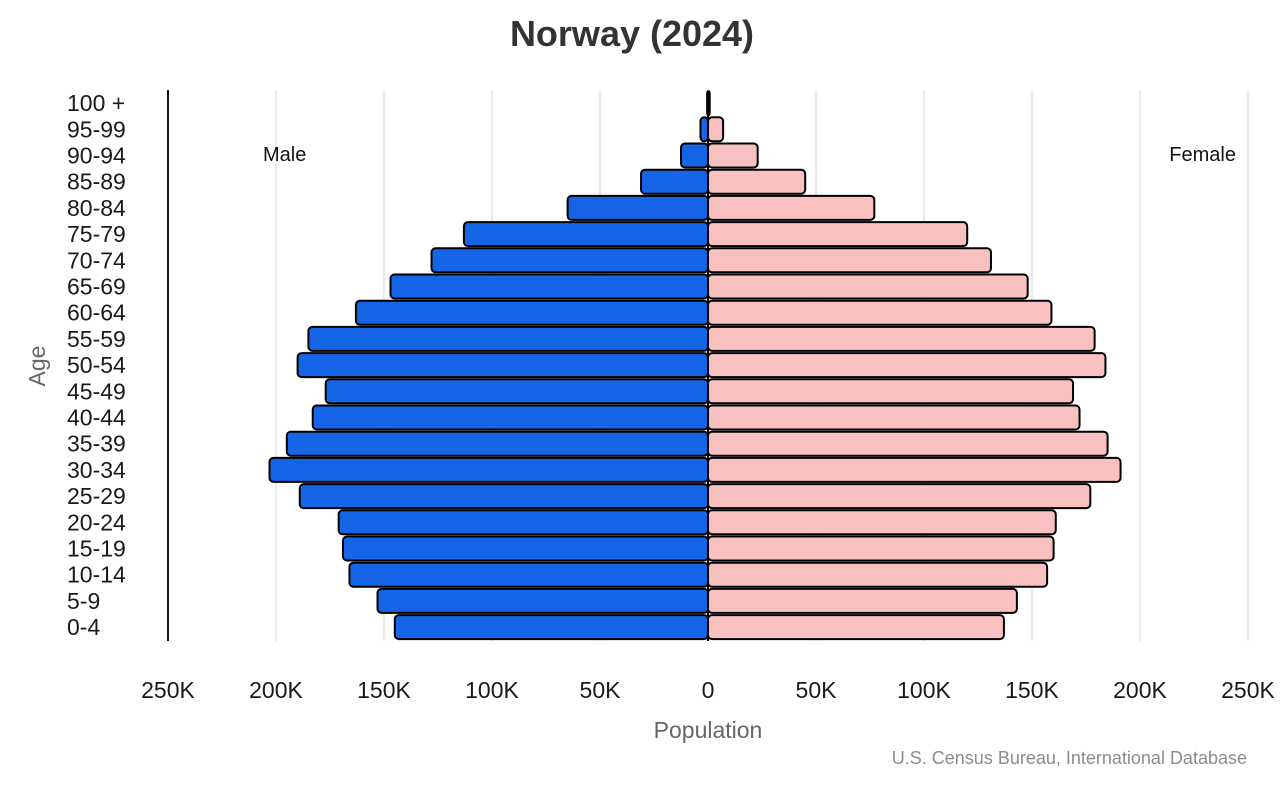  I want to click on age-label: 45-49, so click(96, 391).